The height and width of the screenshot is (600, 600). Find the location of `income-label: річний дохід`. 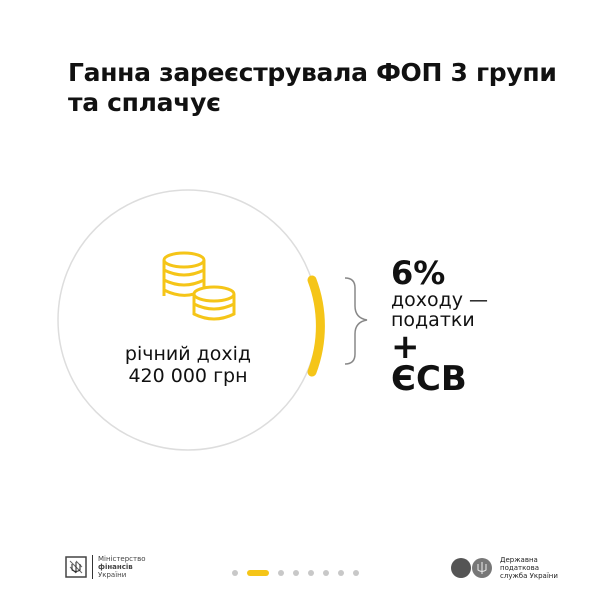

income-label: річний дохід is located at coordinates (188, 354).